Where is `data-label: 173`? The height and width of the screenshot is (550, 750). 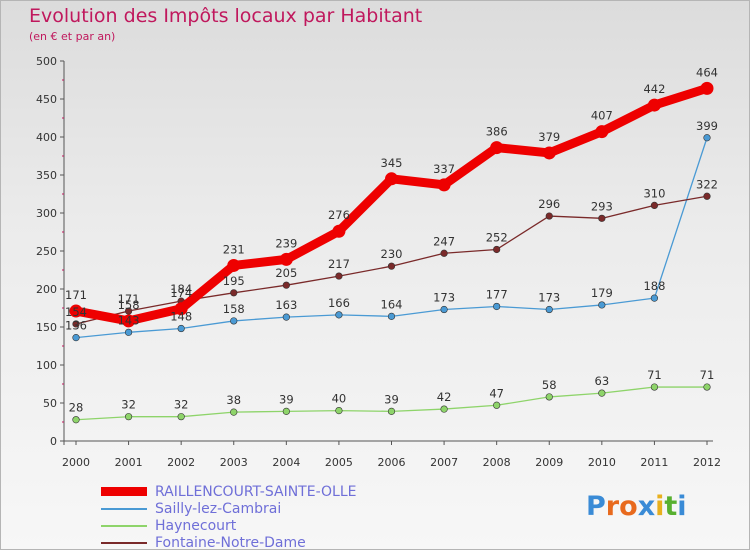 data-label: 173 is located at coordinates (444, 298).